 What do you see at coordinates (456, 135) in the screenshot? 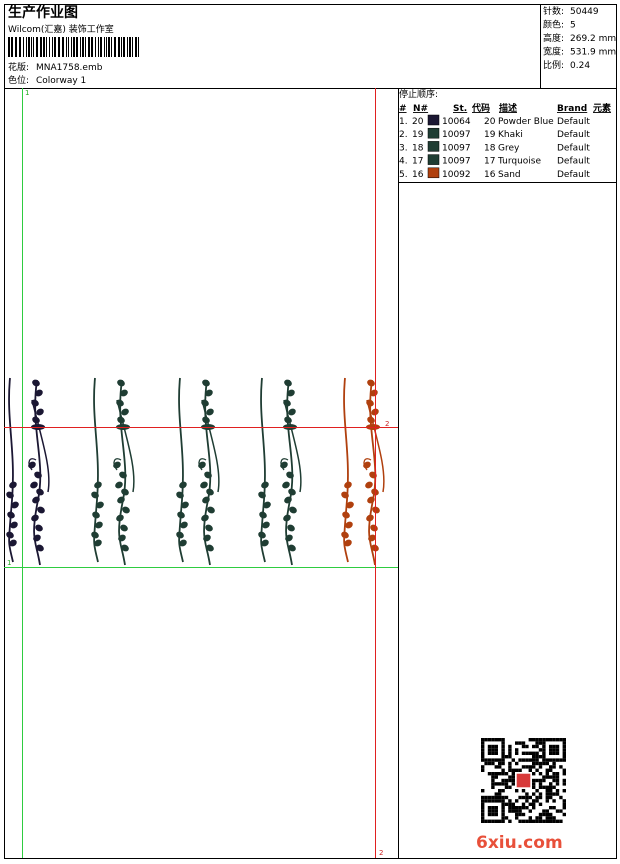
I see `thread-code: 10097` at bounding box center [456, 135].